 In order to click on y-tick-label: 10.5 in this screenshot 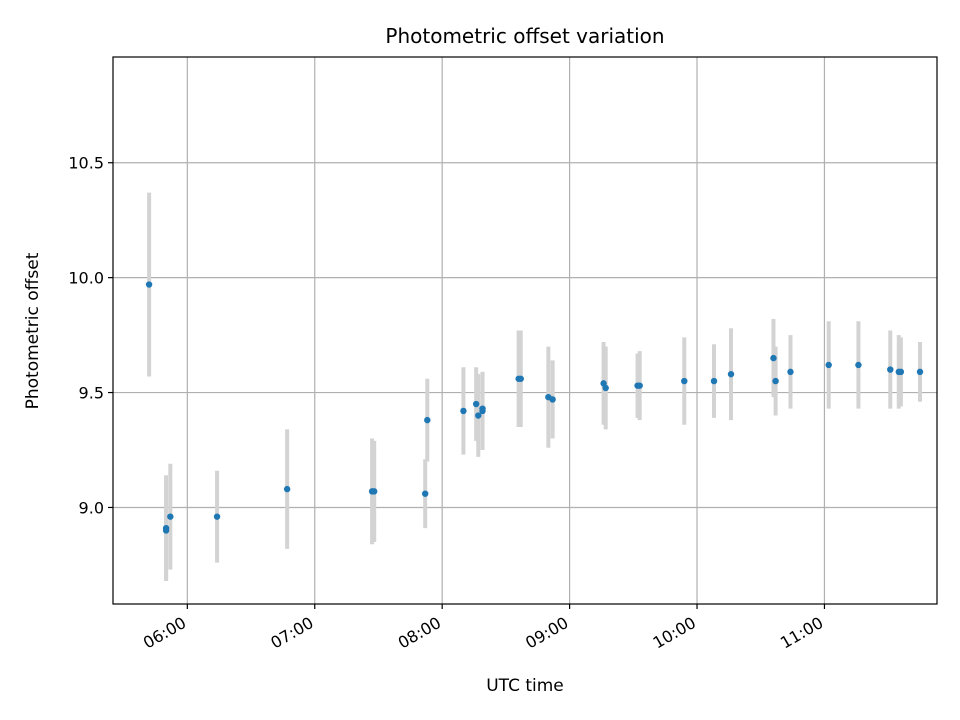, I will do `click(86, 163)`.